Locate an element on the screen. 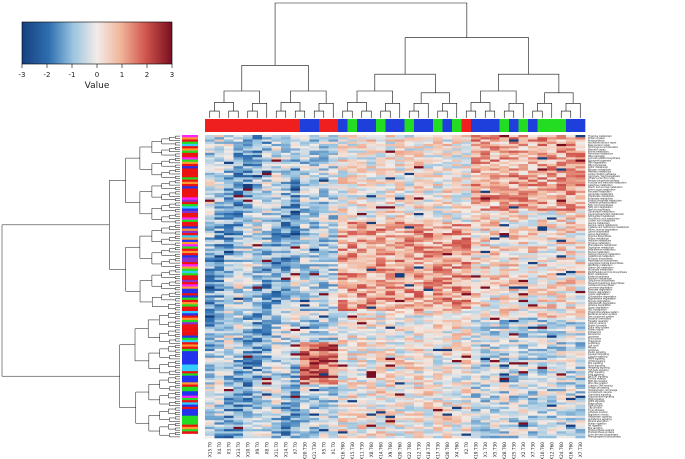  column-dendrogram-branch is located at coordinates (405, 83).